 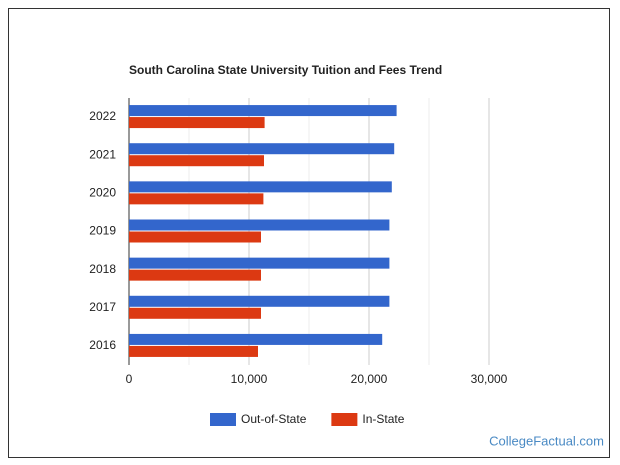 What do you see at coordinates (546, 440) in the screenshot?
I see `watermark: CollegeFactual.com` at bounding box center [546, 440].